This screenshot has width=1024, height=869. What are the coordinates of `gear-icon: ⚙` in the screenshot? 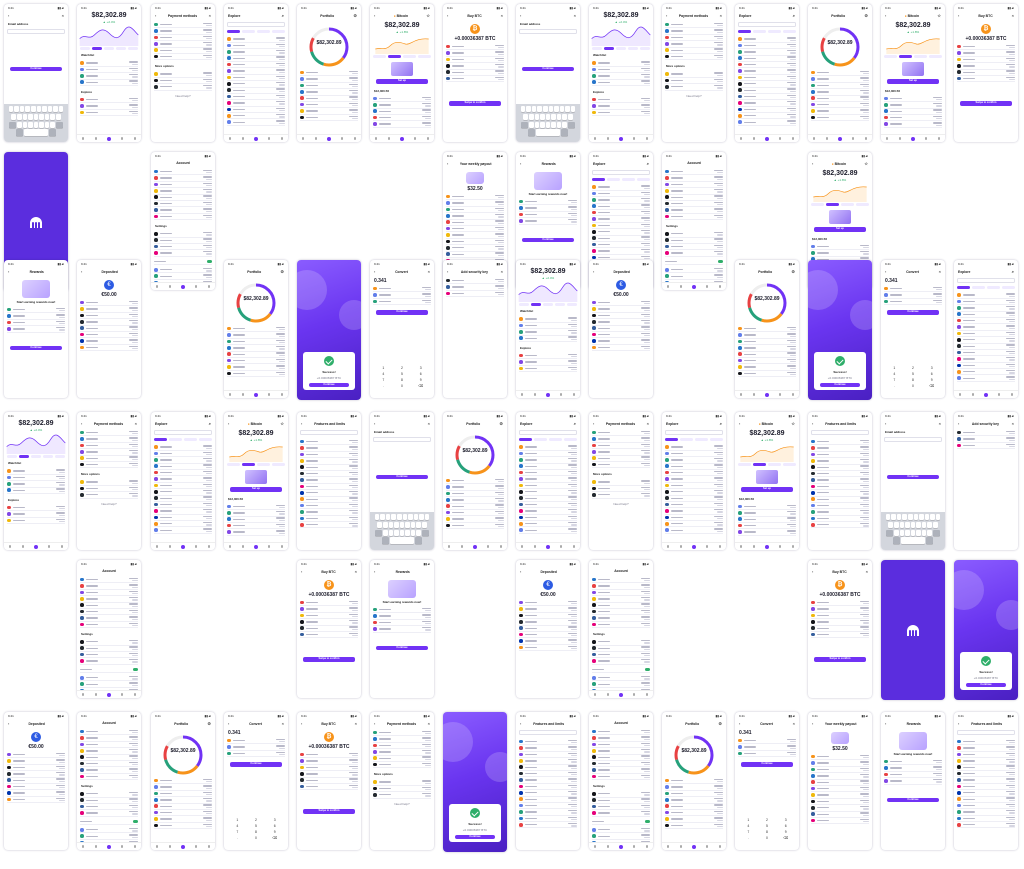 It's located at (282, 271).